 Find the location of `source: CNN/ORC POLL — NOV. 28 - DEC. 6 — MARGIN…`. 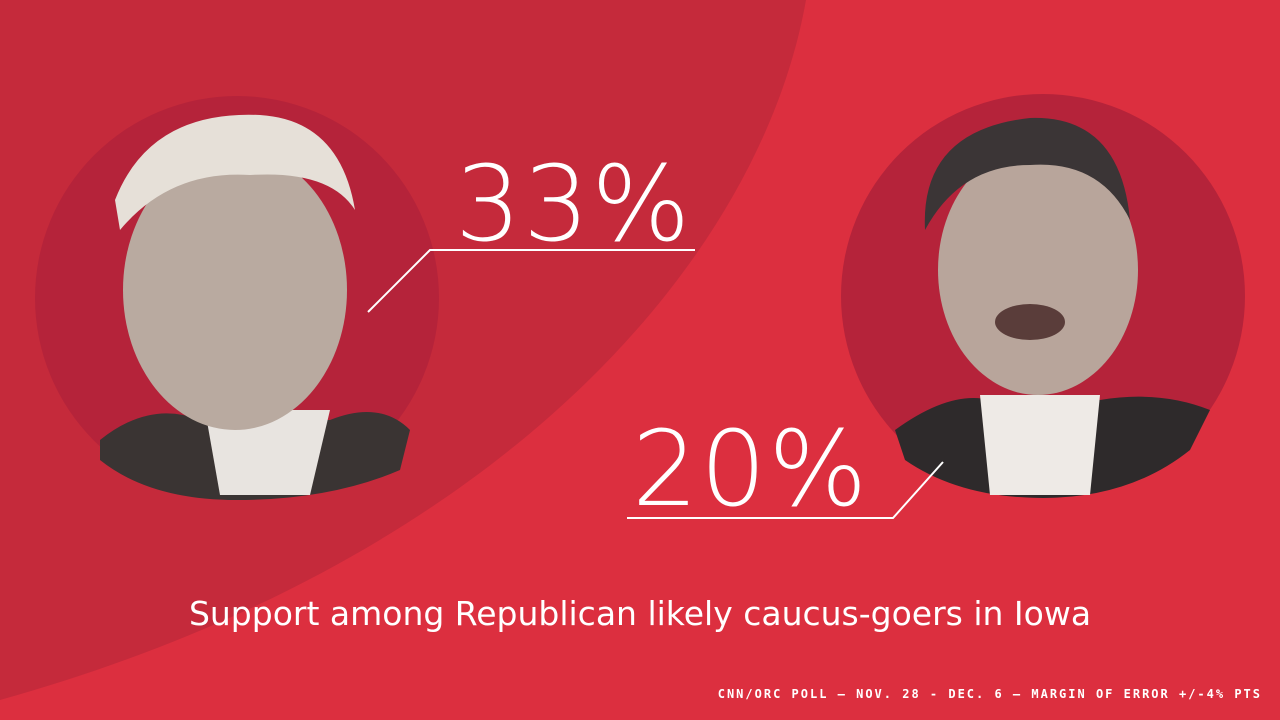

source: CNN/ORC POLL — NOV. 28 - DEC. 6 — MARGIN… is located at coordinates (990, 694).